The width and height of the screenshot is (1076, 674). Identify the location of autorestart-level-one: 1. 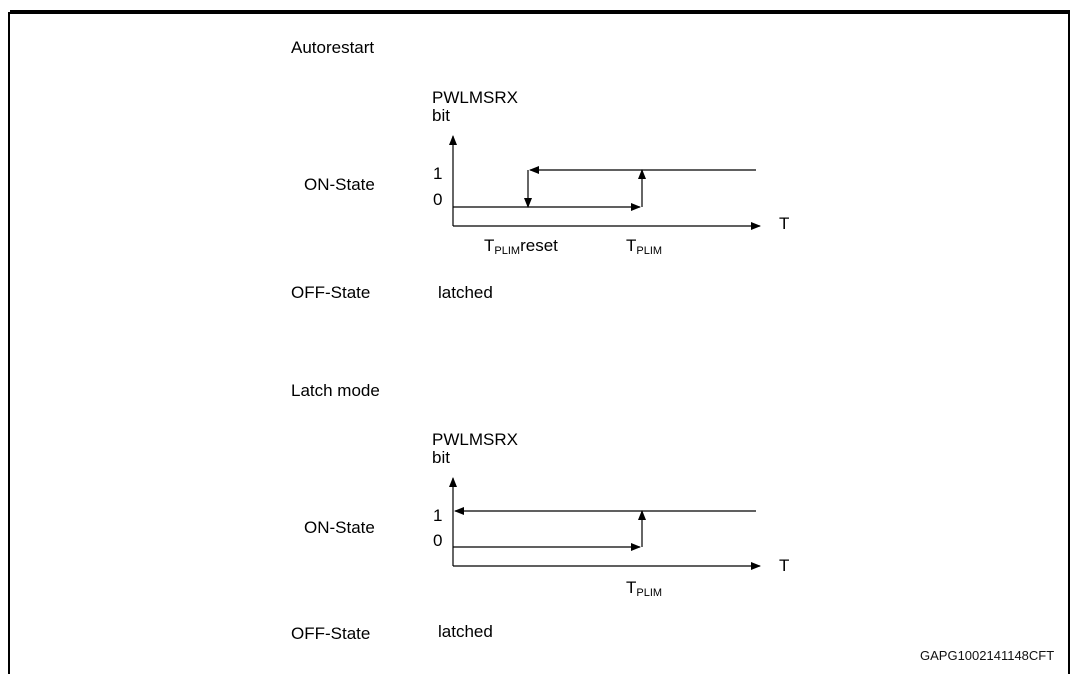
(438, 173).